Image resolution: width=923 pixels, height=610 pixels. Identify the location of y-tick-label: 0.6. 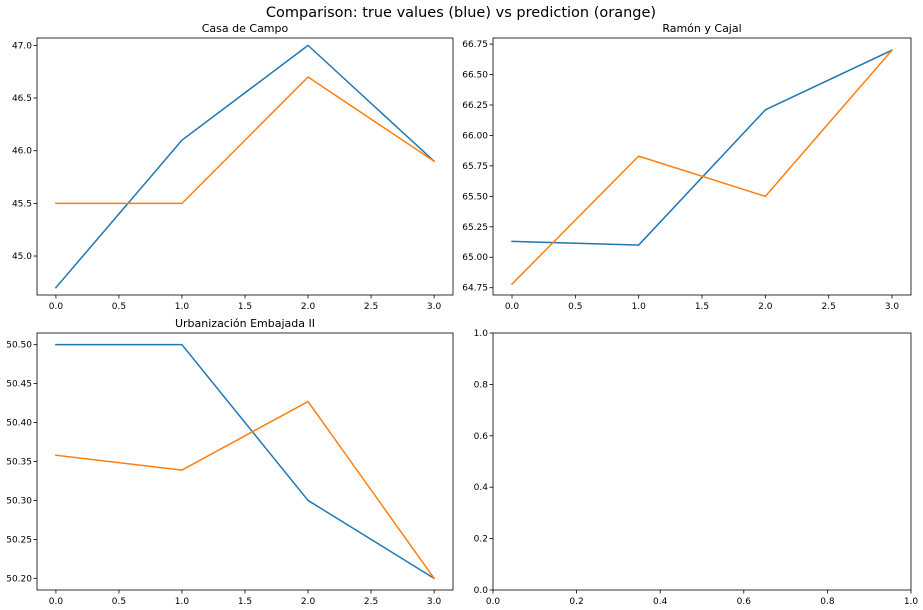
(481, 437).